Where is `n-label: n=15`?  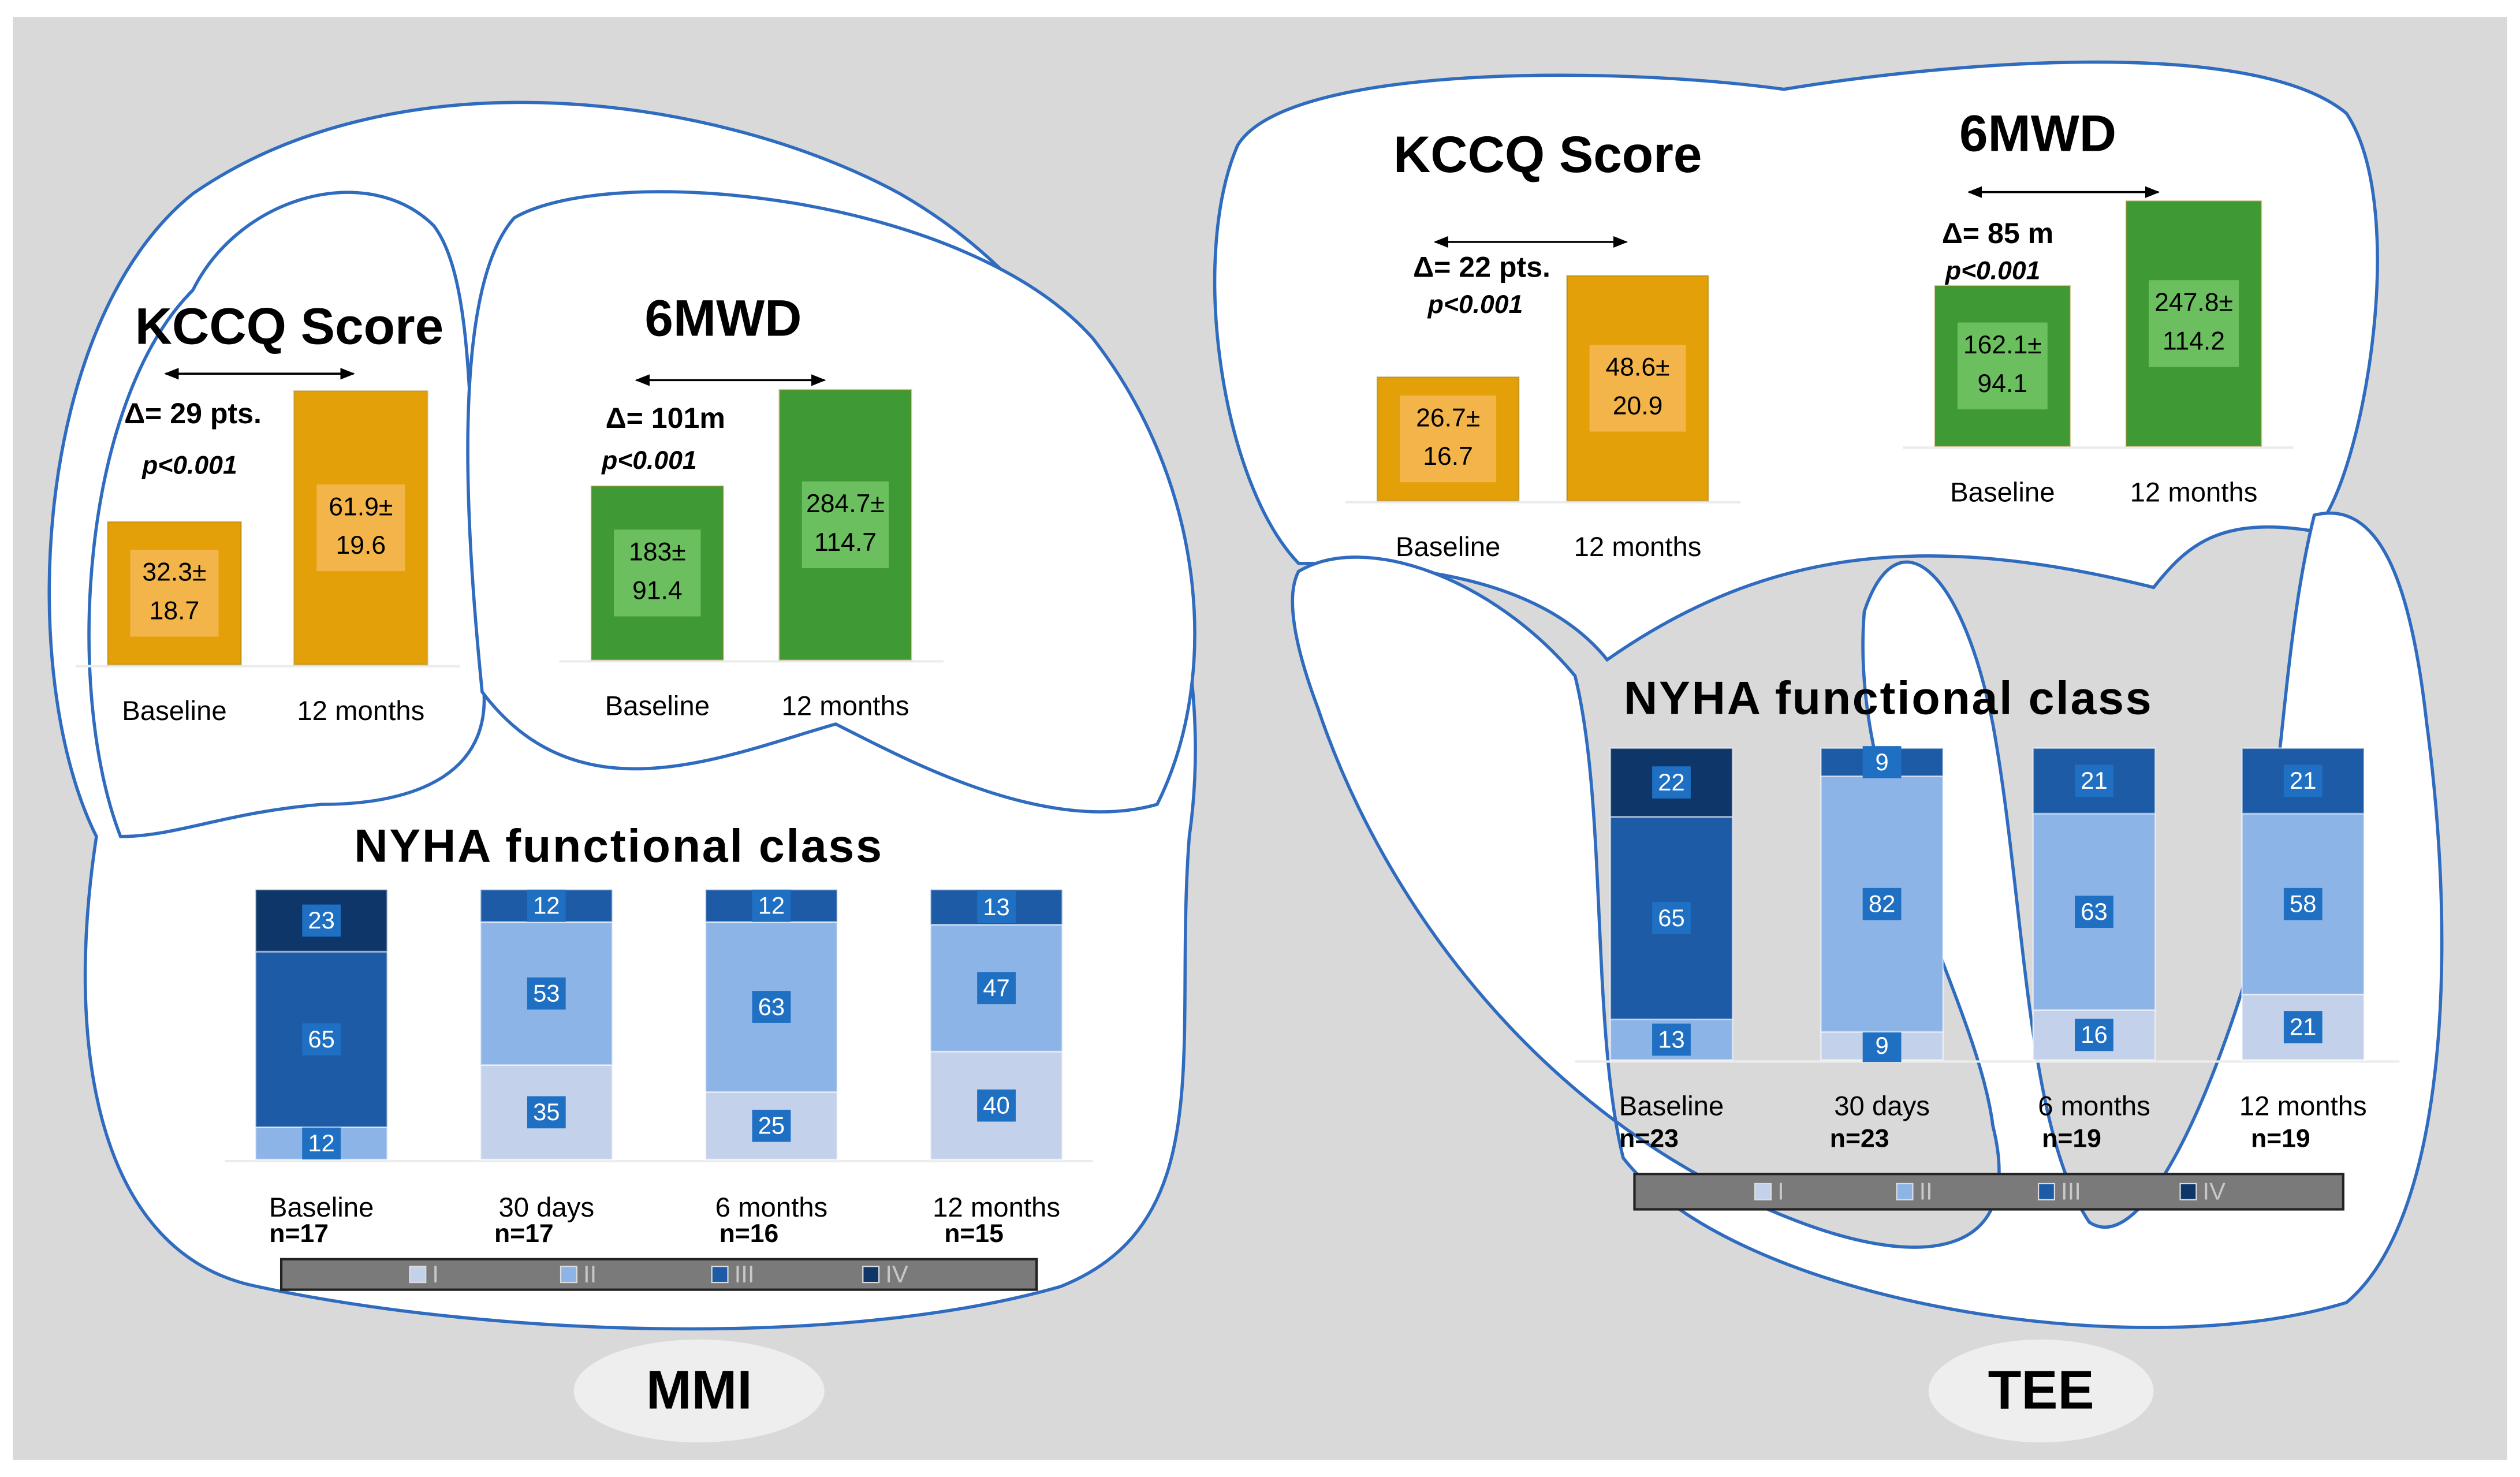 n-label: n=15 is located at coordinates (974, 1233).